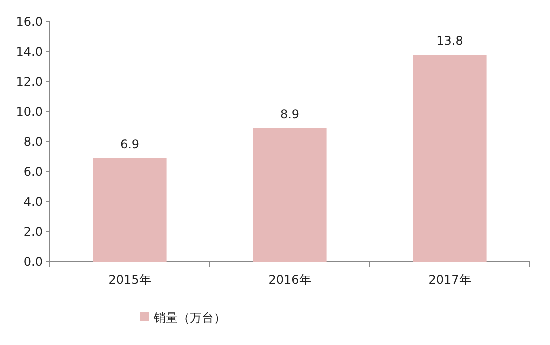 This screenshot has height=345, width=550. What do you see at coordinates (29, 52) in the screenshot?
I see `y-tick-label: 14.0` at bounding box center [29, 52].